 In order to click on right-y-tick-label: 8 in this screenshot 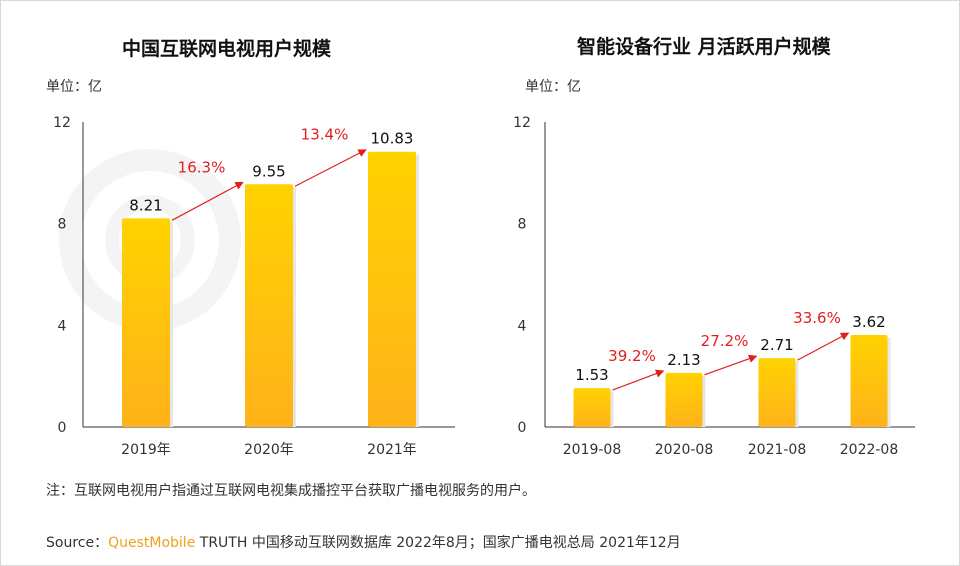, I will do `click(522, 225)`.